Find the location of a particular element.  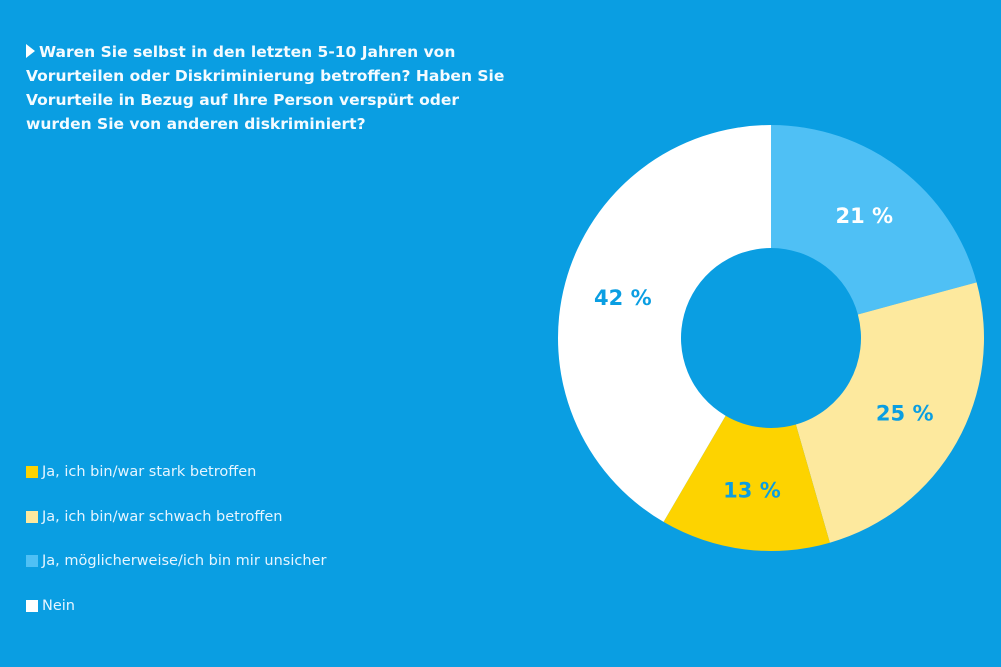

slice-value-label: 21 % is located at coordinates (864, 216).